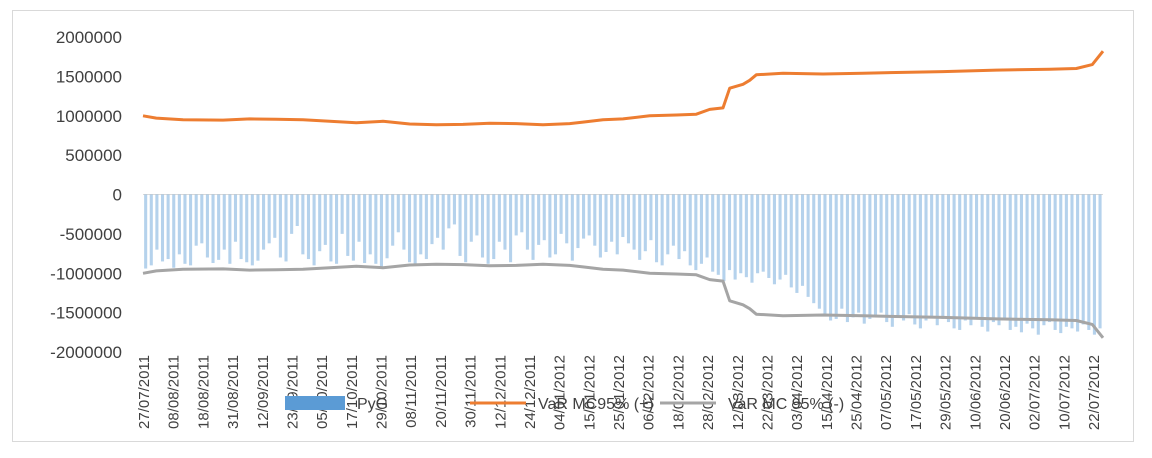  I want to click on legend-label: VaR MC 95% (-), so click(786, 404).